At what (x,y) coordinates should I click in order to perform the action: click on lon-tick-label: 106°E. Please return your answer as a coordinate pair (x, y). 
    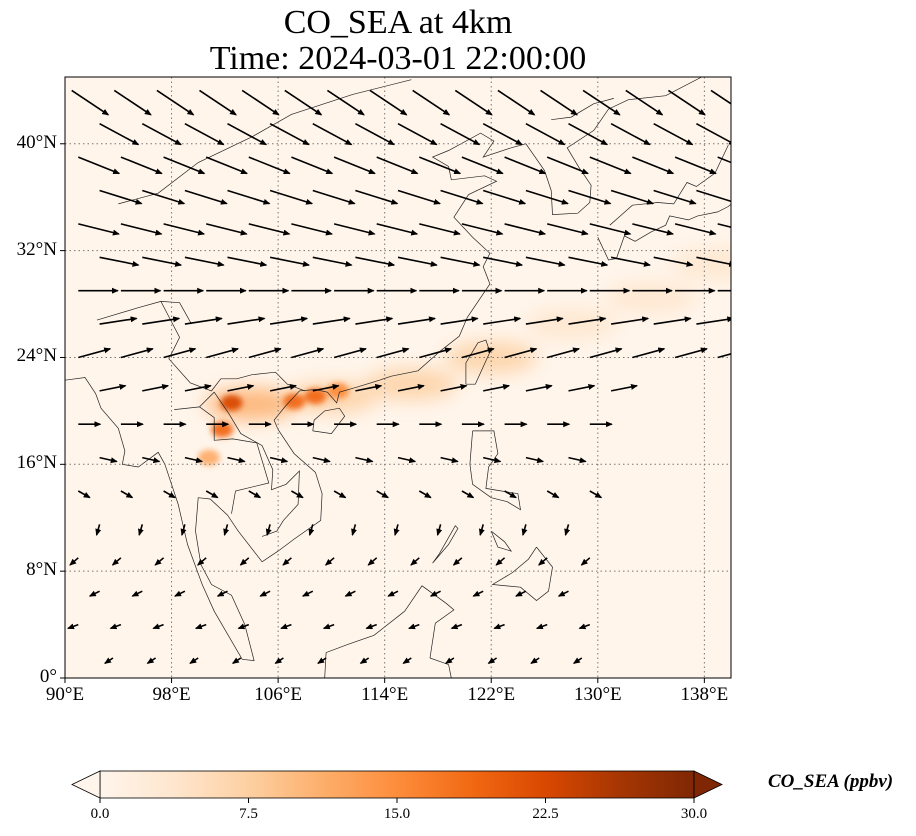
    Looking at the image, I should click on (278, 694).